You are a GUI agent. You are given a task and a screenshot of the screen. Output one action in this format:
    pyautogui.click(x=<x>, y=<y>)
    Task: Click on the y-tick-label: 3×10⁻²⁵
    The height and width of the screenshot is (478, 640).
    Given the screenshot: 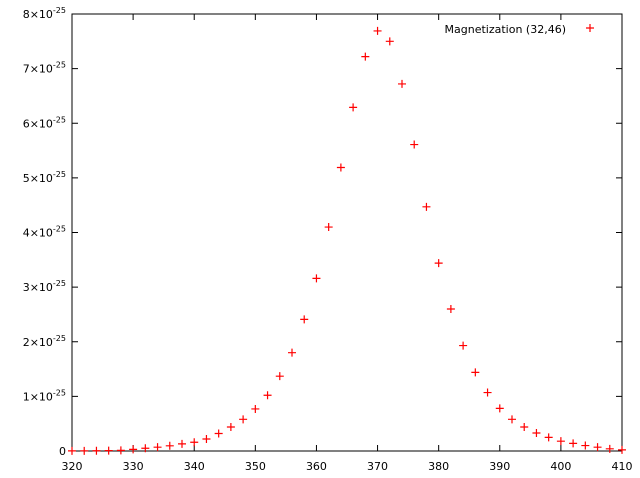 What is the action you would take?
    pyautogui.click(x=44, y=286)
    